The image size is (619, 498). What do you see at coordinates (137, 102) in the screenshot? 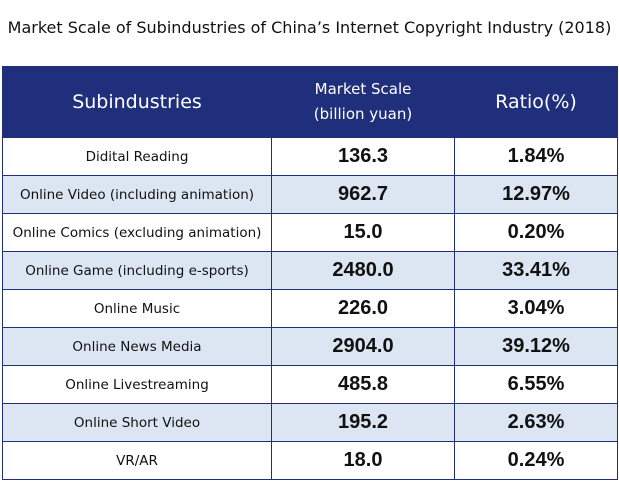
I see `column-header-subindustries: Subindustries` at bounding box center [137, 102].